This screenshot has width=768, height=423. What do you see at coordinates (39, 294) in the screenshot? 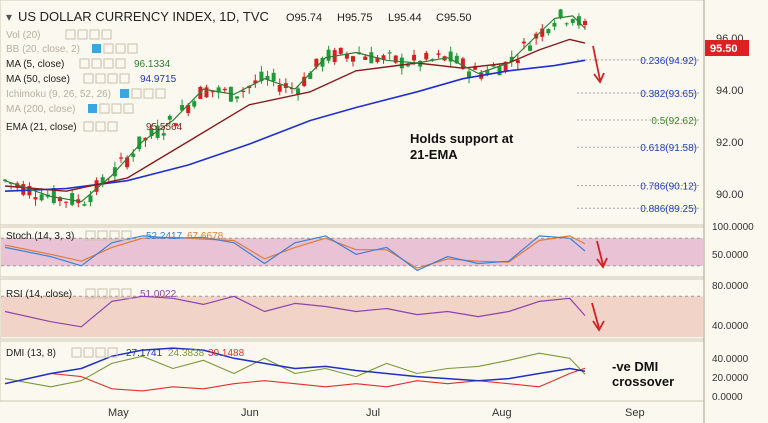
I see `rsi-label: RSI (14, close)` at bounding box center [39, 294].